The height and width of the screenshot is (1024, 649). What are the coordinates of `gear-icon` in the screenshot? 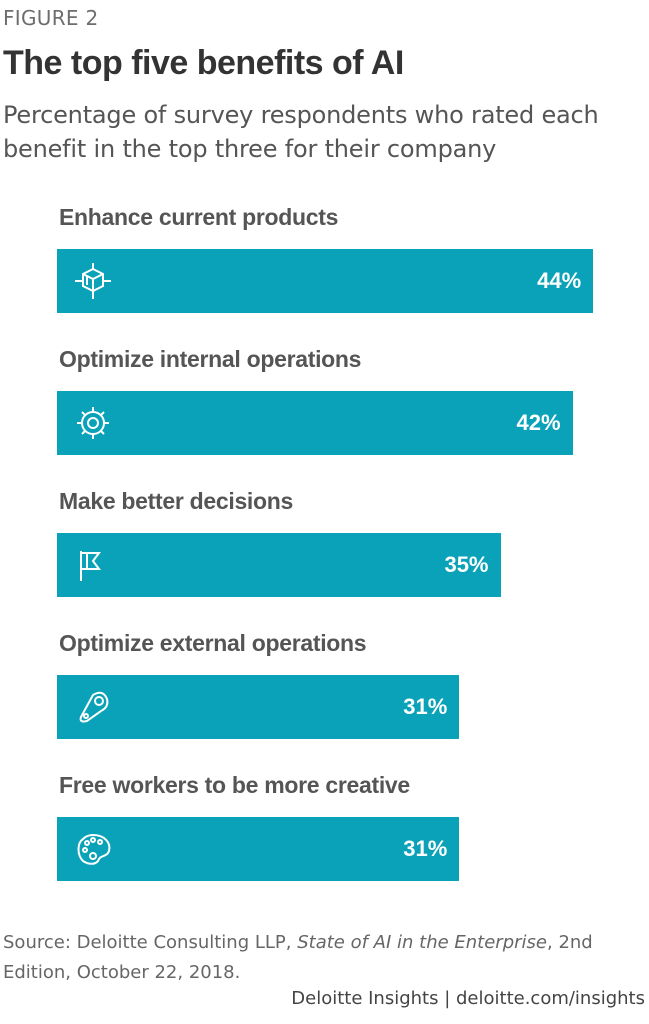 It's located at (93, 423).